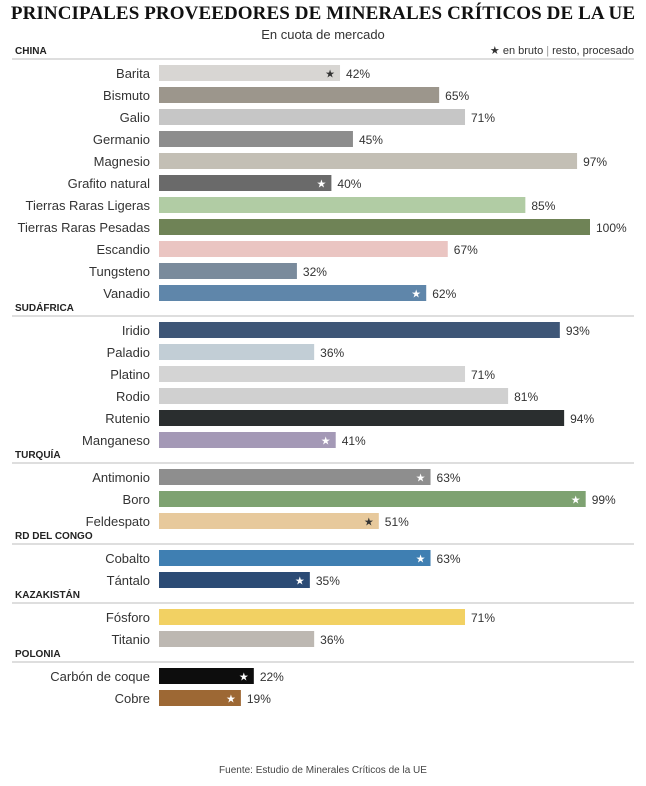  I want to click on value-label: 35%, so click(328, 581).